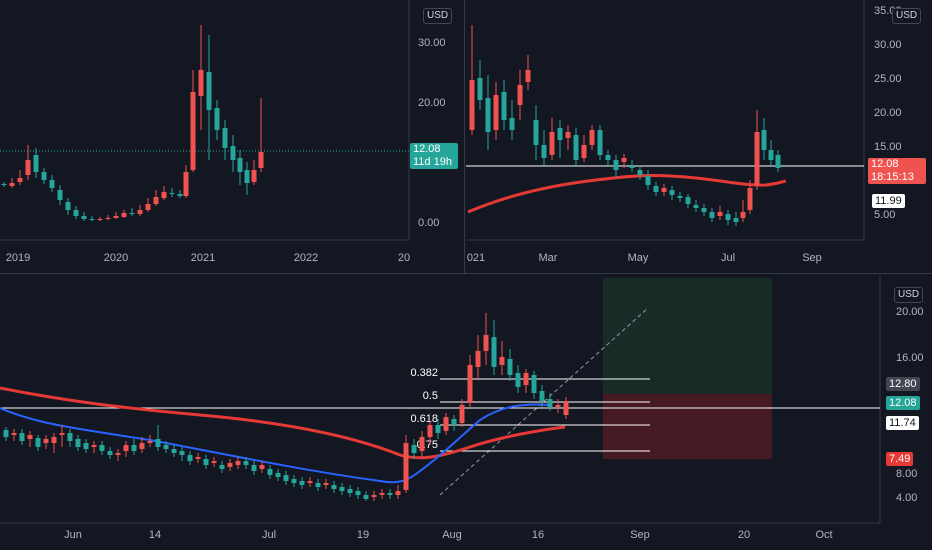  What do you see at coordinates (424, 419) in the screenshot?
I see `fib-level-label: 0.618` at bounding box center [424, 419].